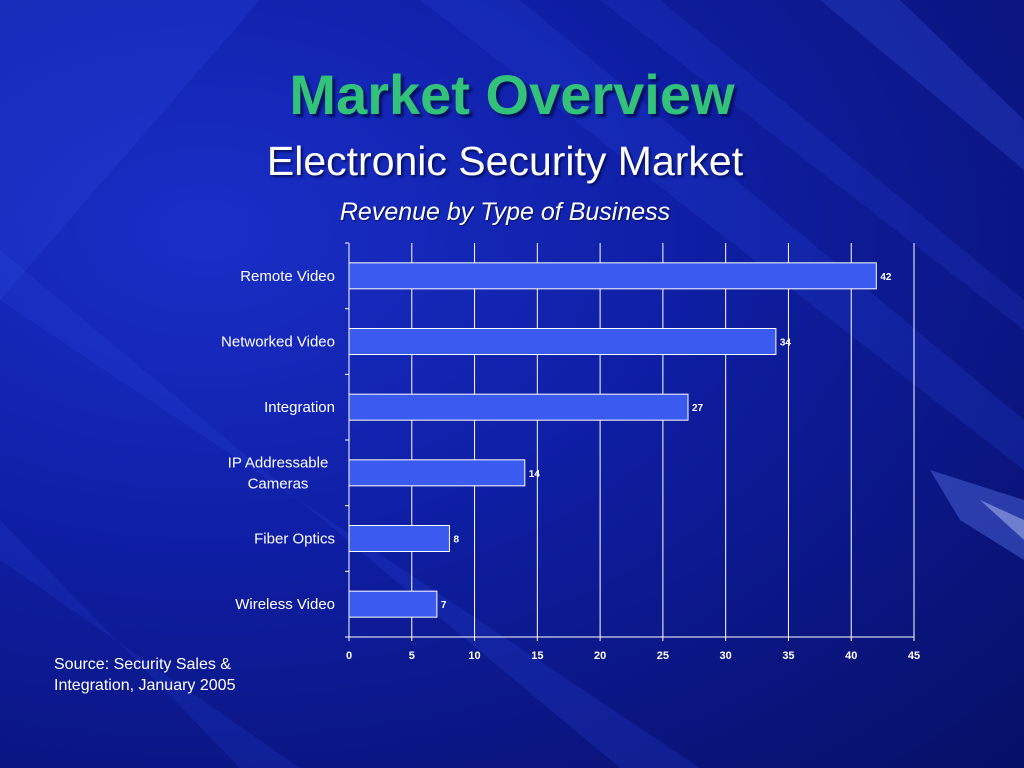 This screenshot has height=768, width=1024. Describe the element at coordinates (726, 656) in the screenshot. I see `x-tick-label-30: 30` at that location.